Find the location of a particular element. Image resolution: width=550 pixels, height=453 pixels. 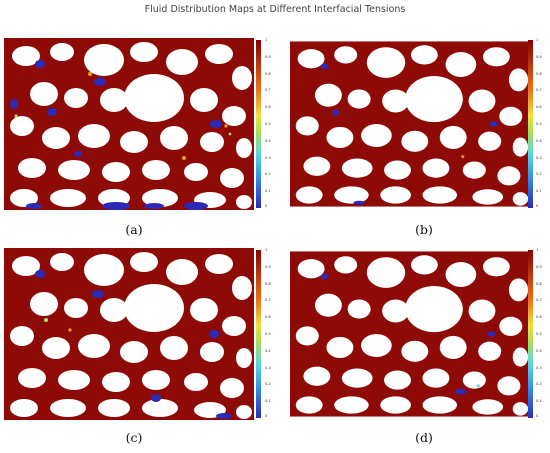

panel-label-b: (b) is located at coordinates (424, 229).